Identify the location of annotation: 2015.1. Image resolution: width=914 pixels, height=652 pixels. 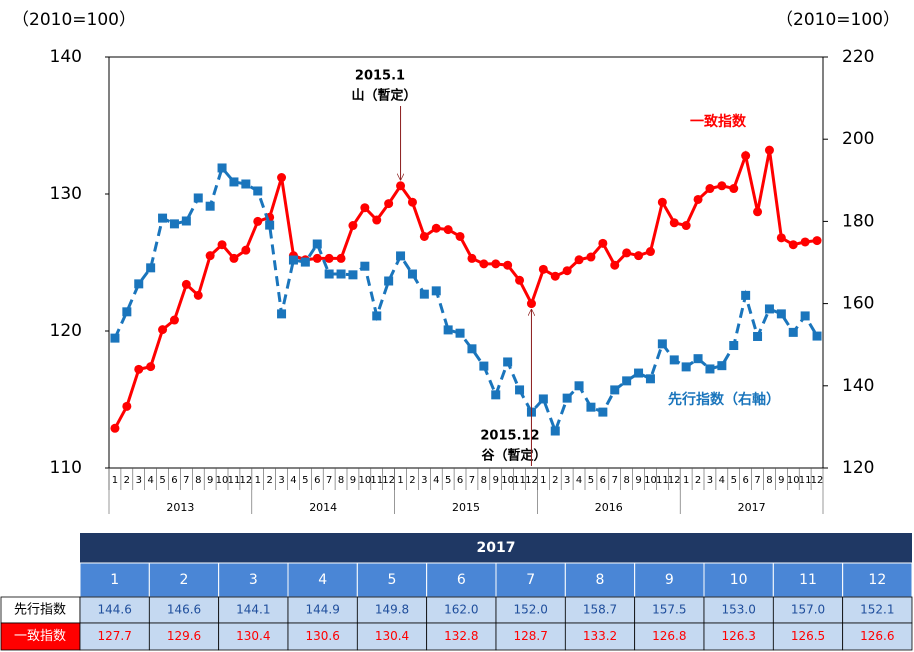
(380, 76).